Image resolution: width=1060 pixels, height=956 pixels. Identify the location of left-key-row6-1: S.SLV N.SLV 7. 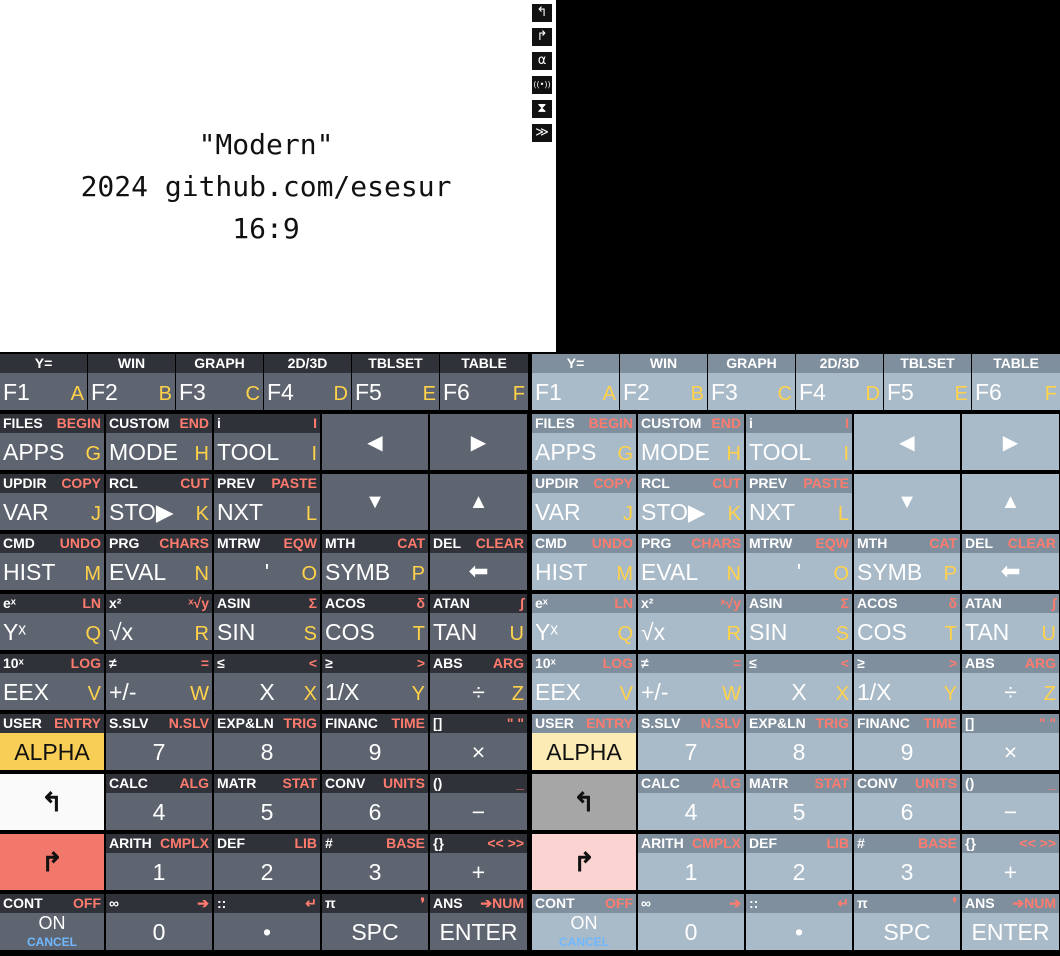
(159, 742).